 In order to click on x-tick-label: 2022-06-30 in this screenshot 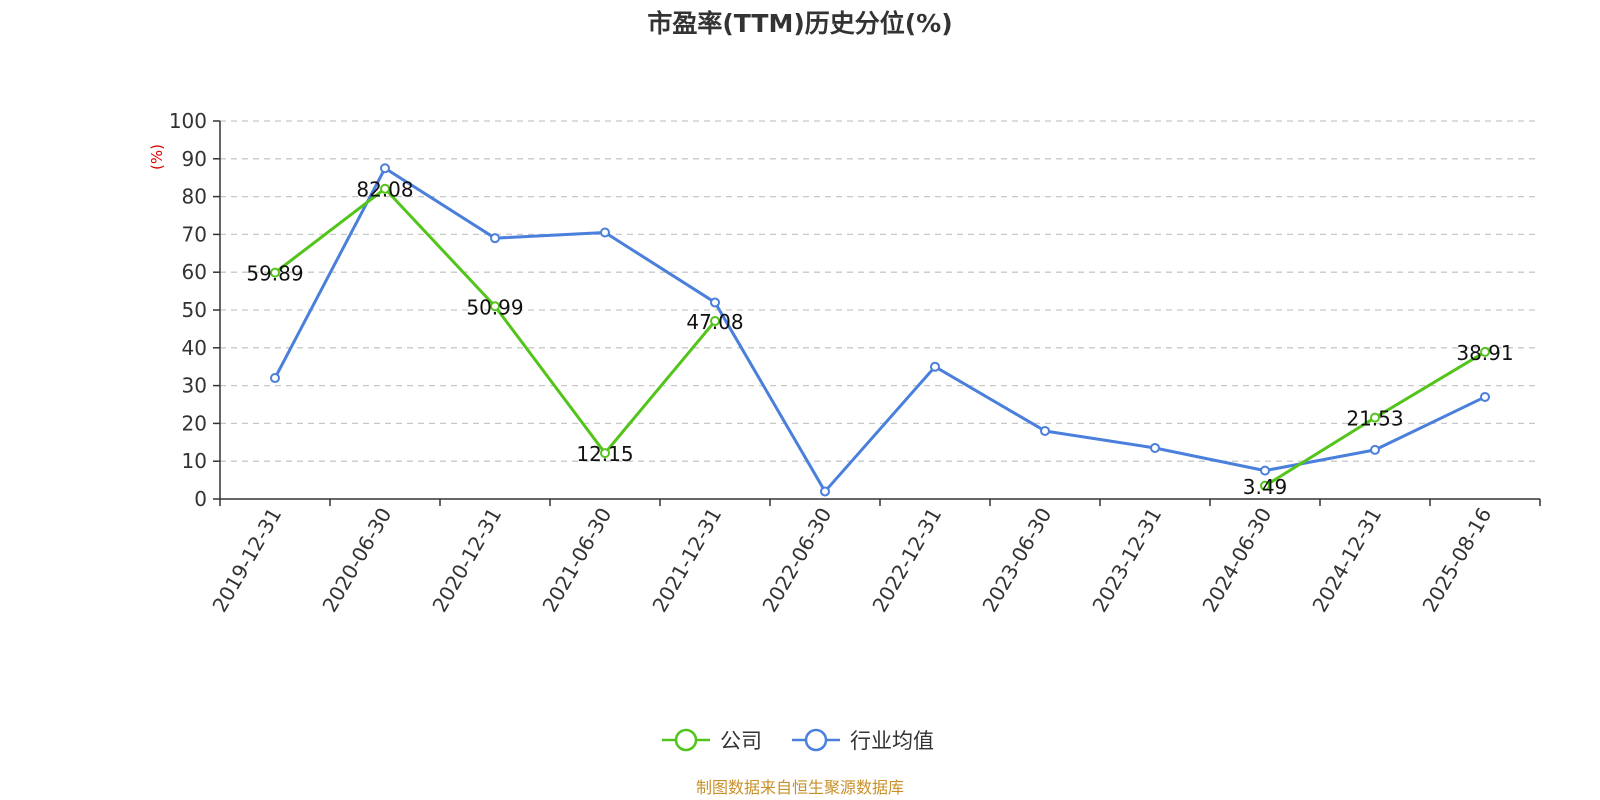, I will do `click(796, 560)`.